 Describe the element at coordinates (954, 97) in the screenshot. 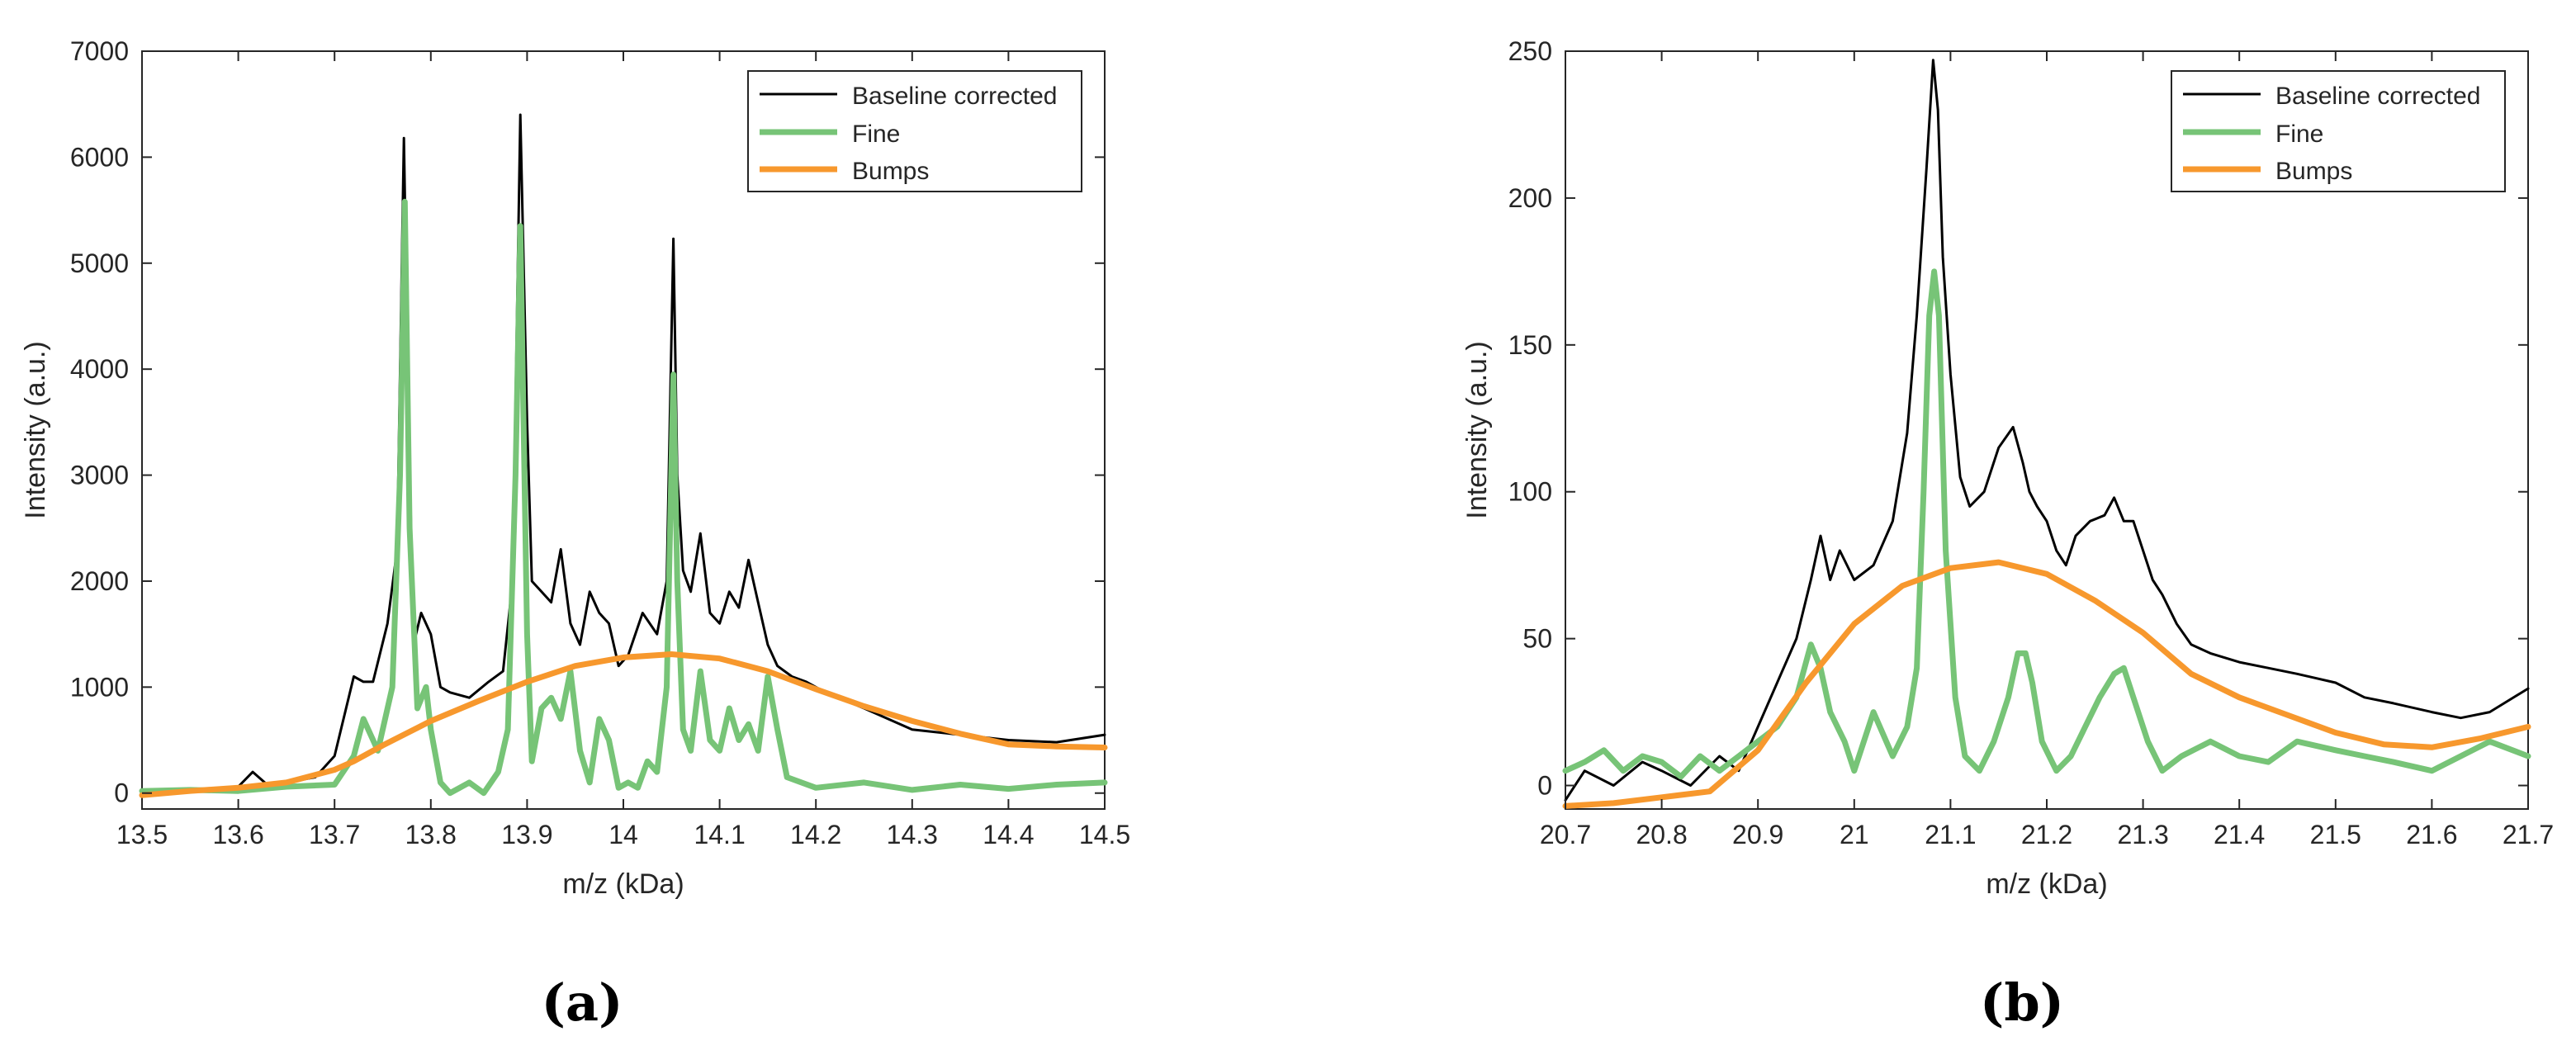

I see `panel-a-legend-label-baseline: Baseline corrected` at that location.